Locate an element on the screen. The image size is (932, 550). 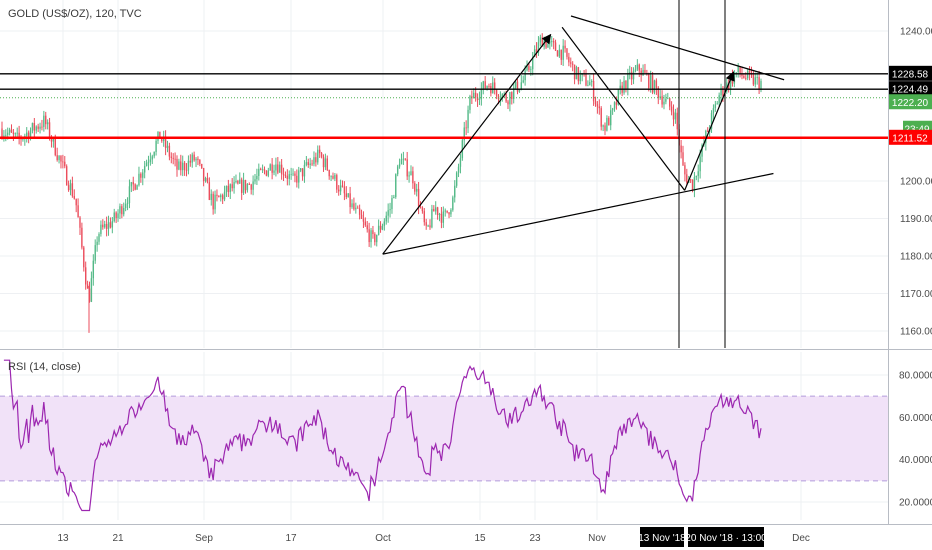
rsi-tick-label: 40.0000 is located at coordinates (915, 460).